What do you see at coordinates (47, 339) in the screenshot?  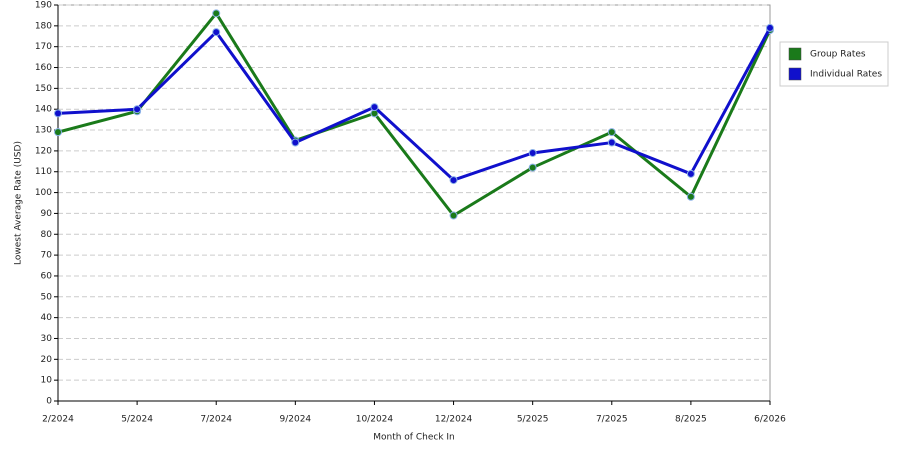 I see `y-tick-label: 30` at bounding box center [47, 339].